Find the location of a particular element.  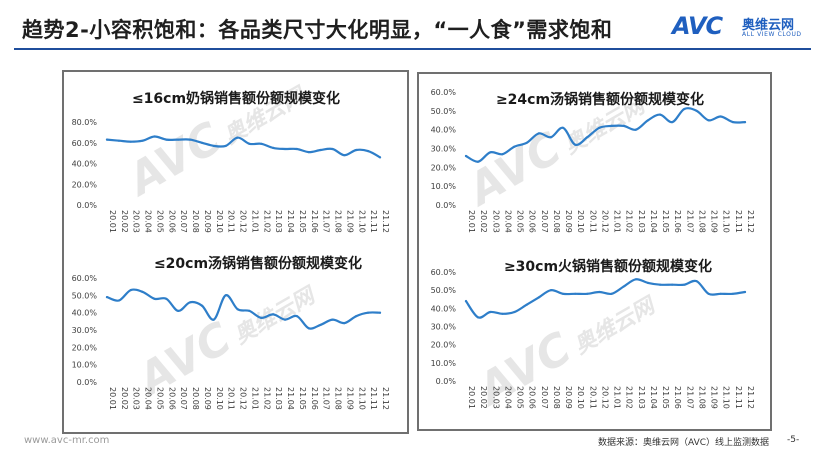

y-tick-label: 10.0% is located at coordinates (85, 365).